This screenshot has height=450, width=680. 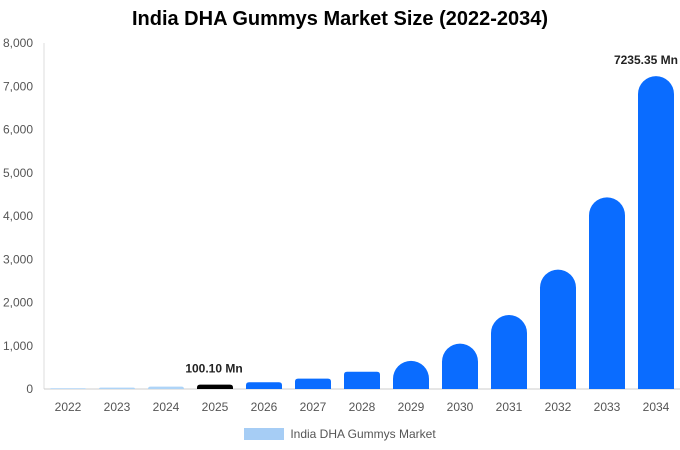 What do you see at coordinates (213, 369) in the screenshot?
I see `data-label-2025: 100.10 Mn` at bounding box center [213, 369].